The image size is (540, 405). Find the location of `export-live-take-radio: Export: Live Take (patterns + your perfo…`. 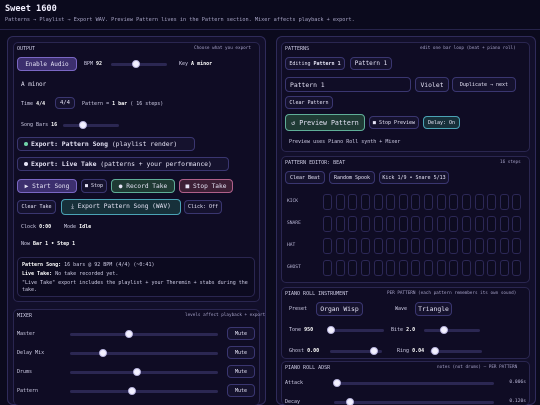

export-live-take-radio: Export: Live Take (patterns + your perfo… is located at coordinates (123, 164).